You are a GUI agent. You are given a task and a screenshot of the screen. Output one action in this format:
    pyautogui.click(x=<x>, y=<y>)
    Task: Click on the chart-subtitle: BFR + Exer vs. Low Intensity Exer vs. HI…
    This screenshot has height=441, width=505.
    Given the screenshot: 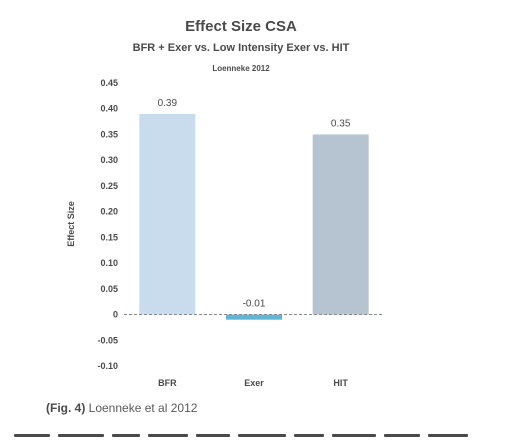 What is the action you would take?
    pyautogui.click(x=241, y=48)
    